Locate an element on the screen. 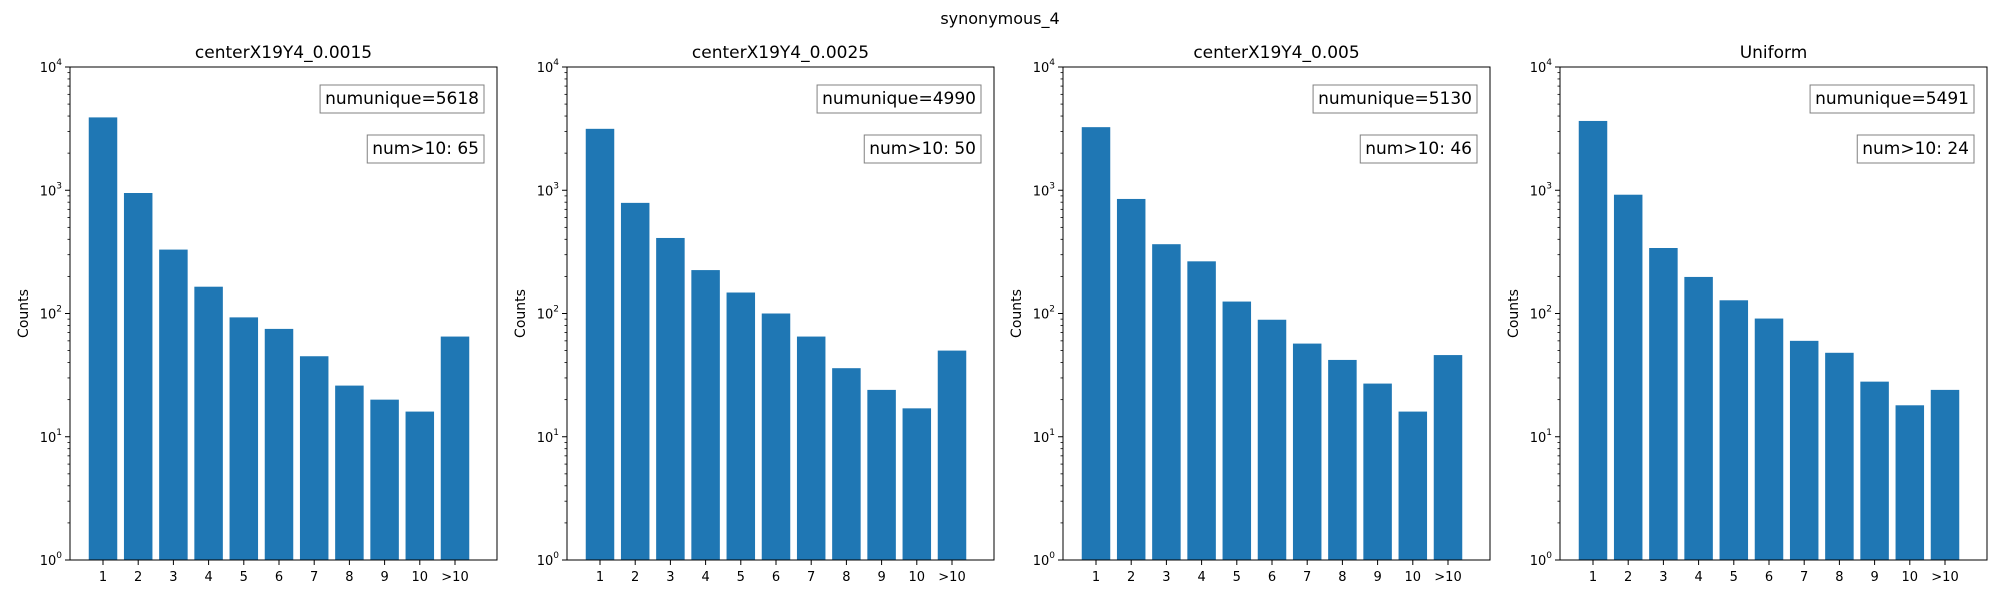  subplot-title: centerX19Y4_0.0015 is located at coordinates (283, 53).